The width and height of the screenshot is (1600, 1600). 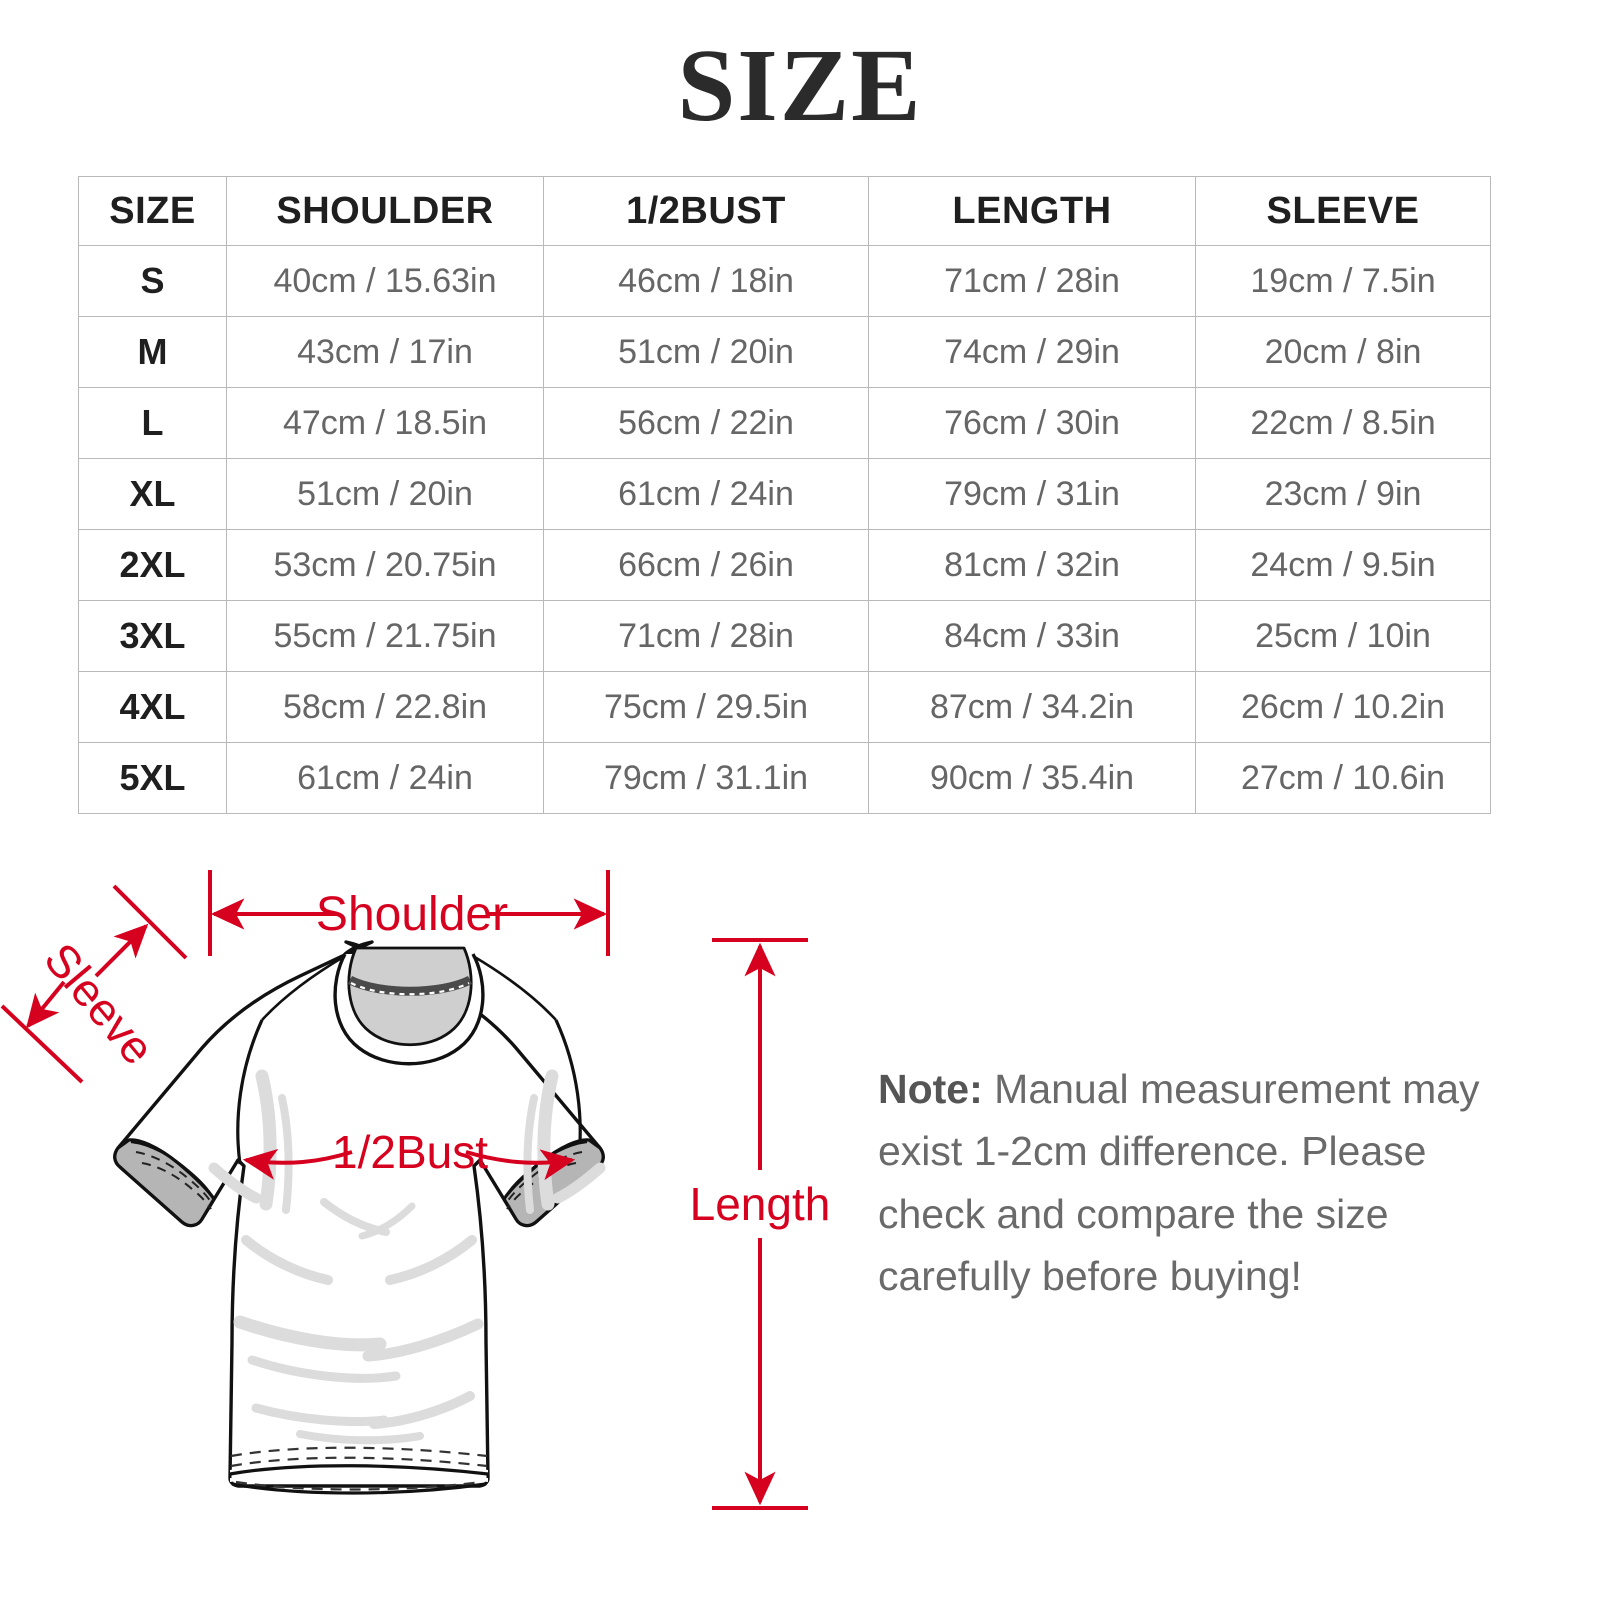 I want to click on cell-size: 4XL, so click(x=152, y=707).